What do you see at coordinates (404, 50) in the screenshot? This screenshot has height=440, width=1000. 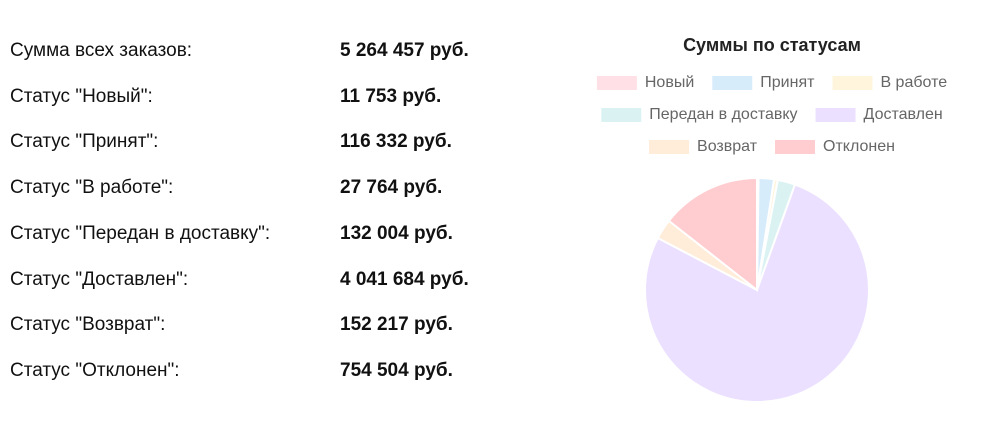 I see `row-value: 5 264 457 руб.` at bounding box center [404, 50].